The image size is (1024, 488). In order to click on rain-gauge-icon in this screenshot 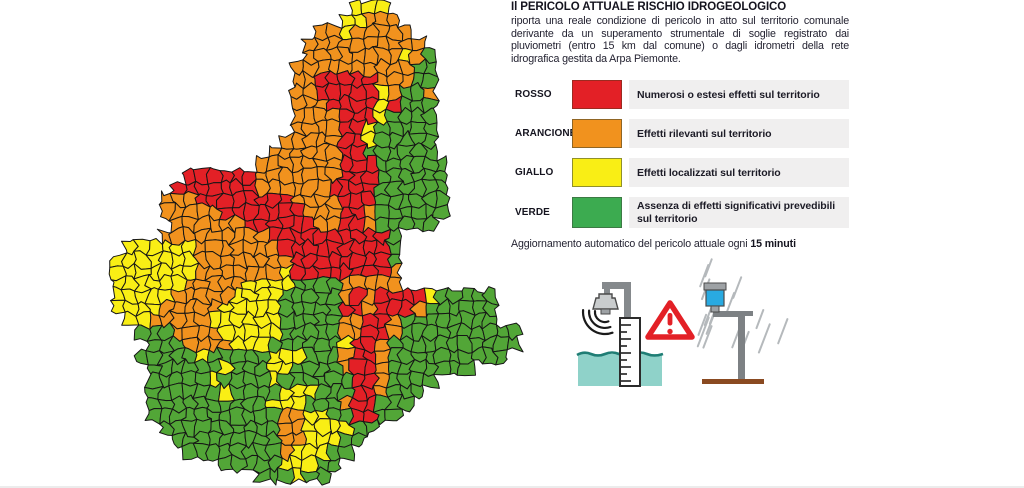, I will do `click(733, 333)`.